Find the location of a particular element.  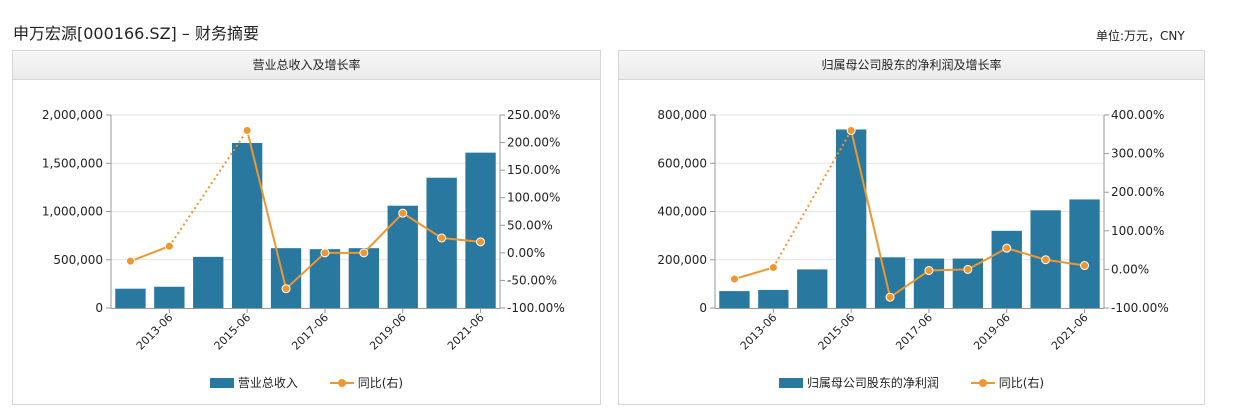

y-tick-label-left: 800,000 is located at coordinates (682, 115).